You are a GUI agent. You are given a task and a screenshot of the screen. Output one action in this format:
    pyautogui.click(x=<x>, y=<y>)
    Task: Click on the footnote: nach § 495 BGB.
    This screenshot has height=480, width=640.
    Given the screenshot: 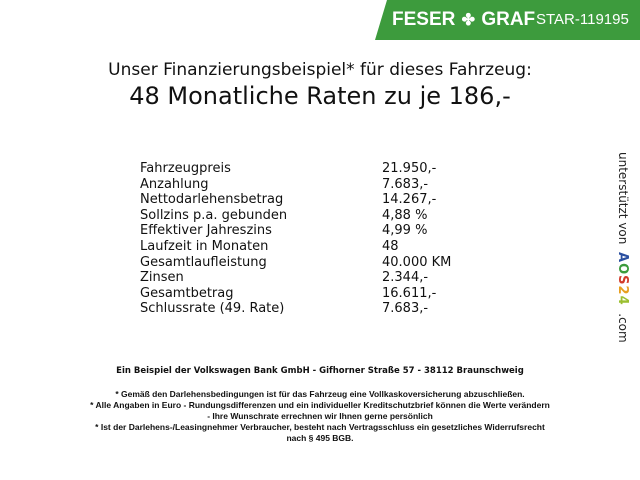 What is the action you would take?
    pyautogui.click(x=320, y=438)
    